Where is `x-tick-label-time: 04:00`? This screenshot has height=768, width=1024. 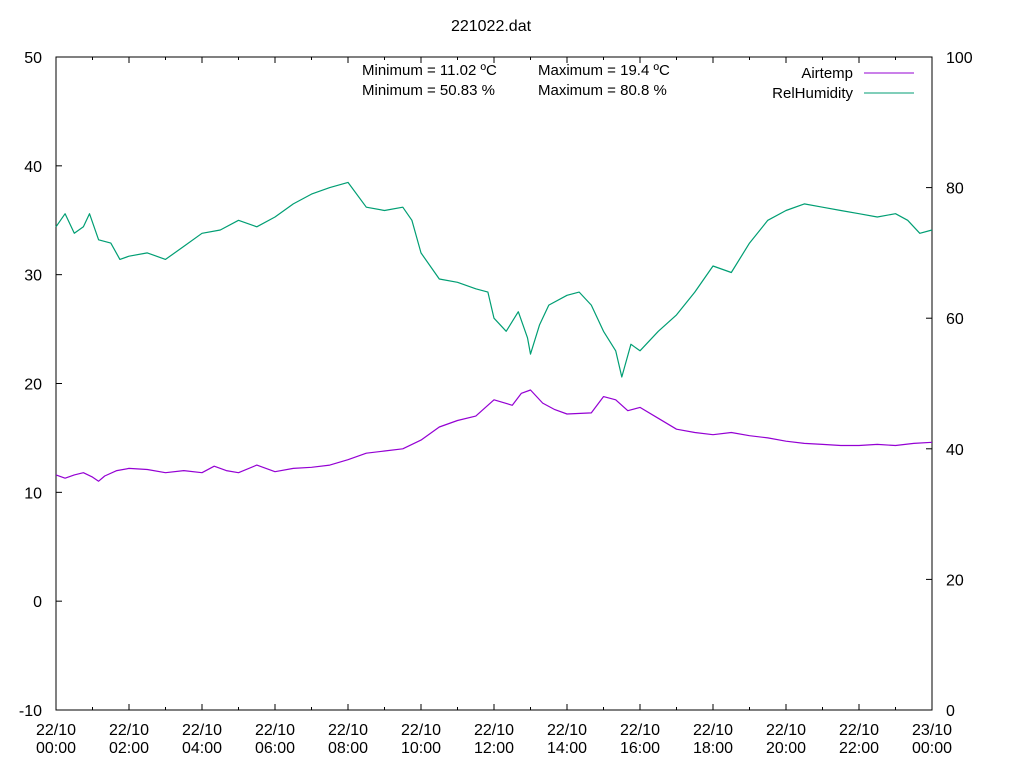 x-tick-label-time: 04:00 is located at coordinates (202, 748).